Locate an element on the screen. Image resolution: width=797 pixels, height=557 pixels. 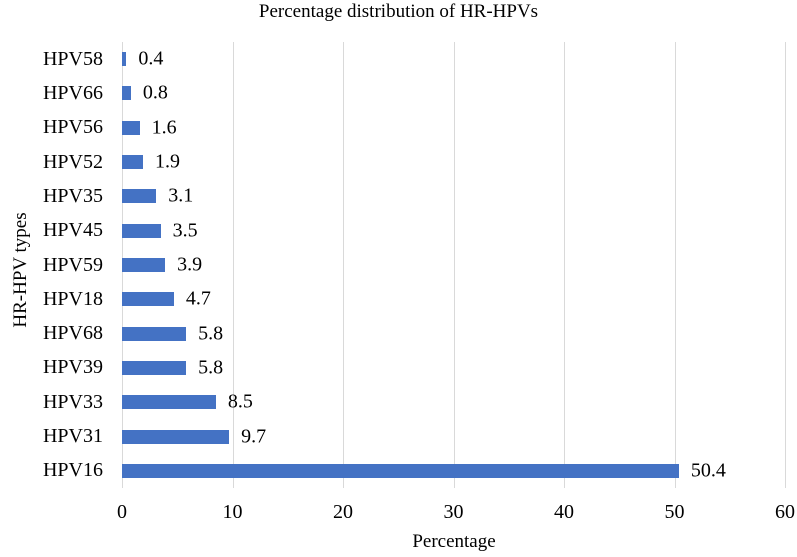
bar-hpv18 is located at coordinates (148, 299).